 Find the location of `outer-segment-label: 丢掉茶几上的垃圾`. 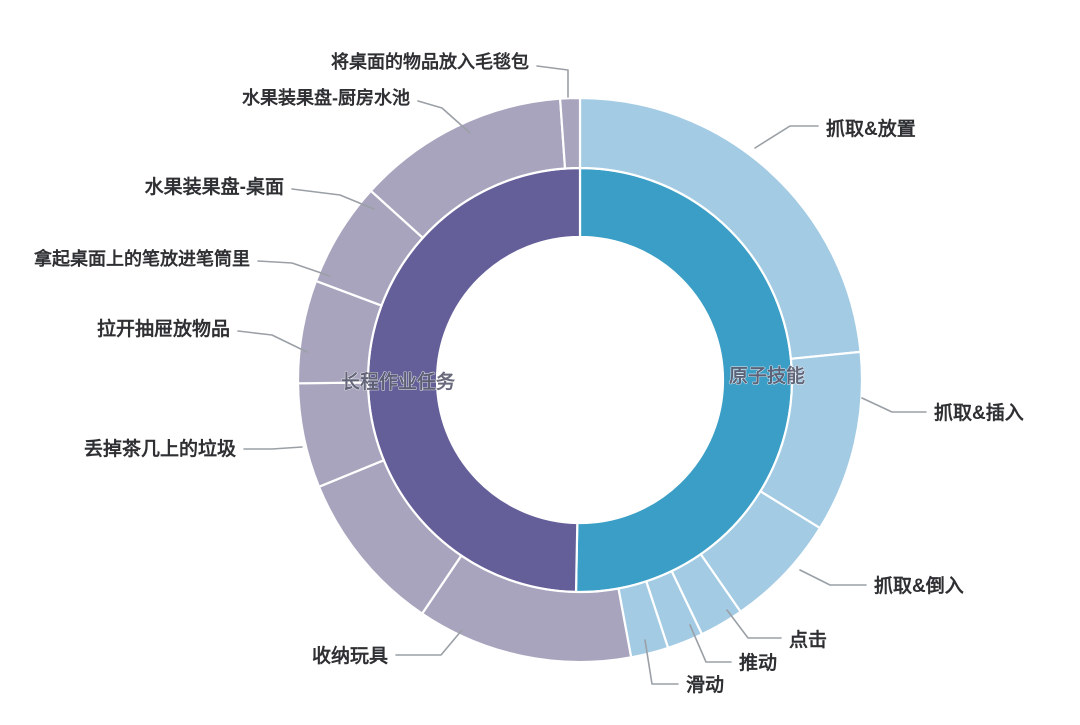

outer-segment-label: 丢掉茶几上的垃圾 is located at coordinates (160, 448).